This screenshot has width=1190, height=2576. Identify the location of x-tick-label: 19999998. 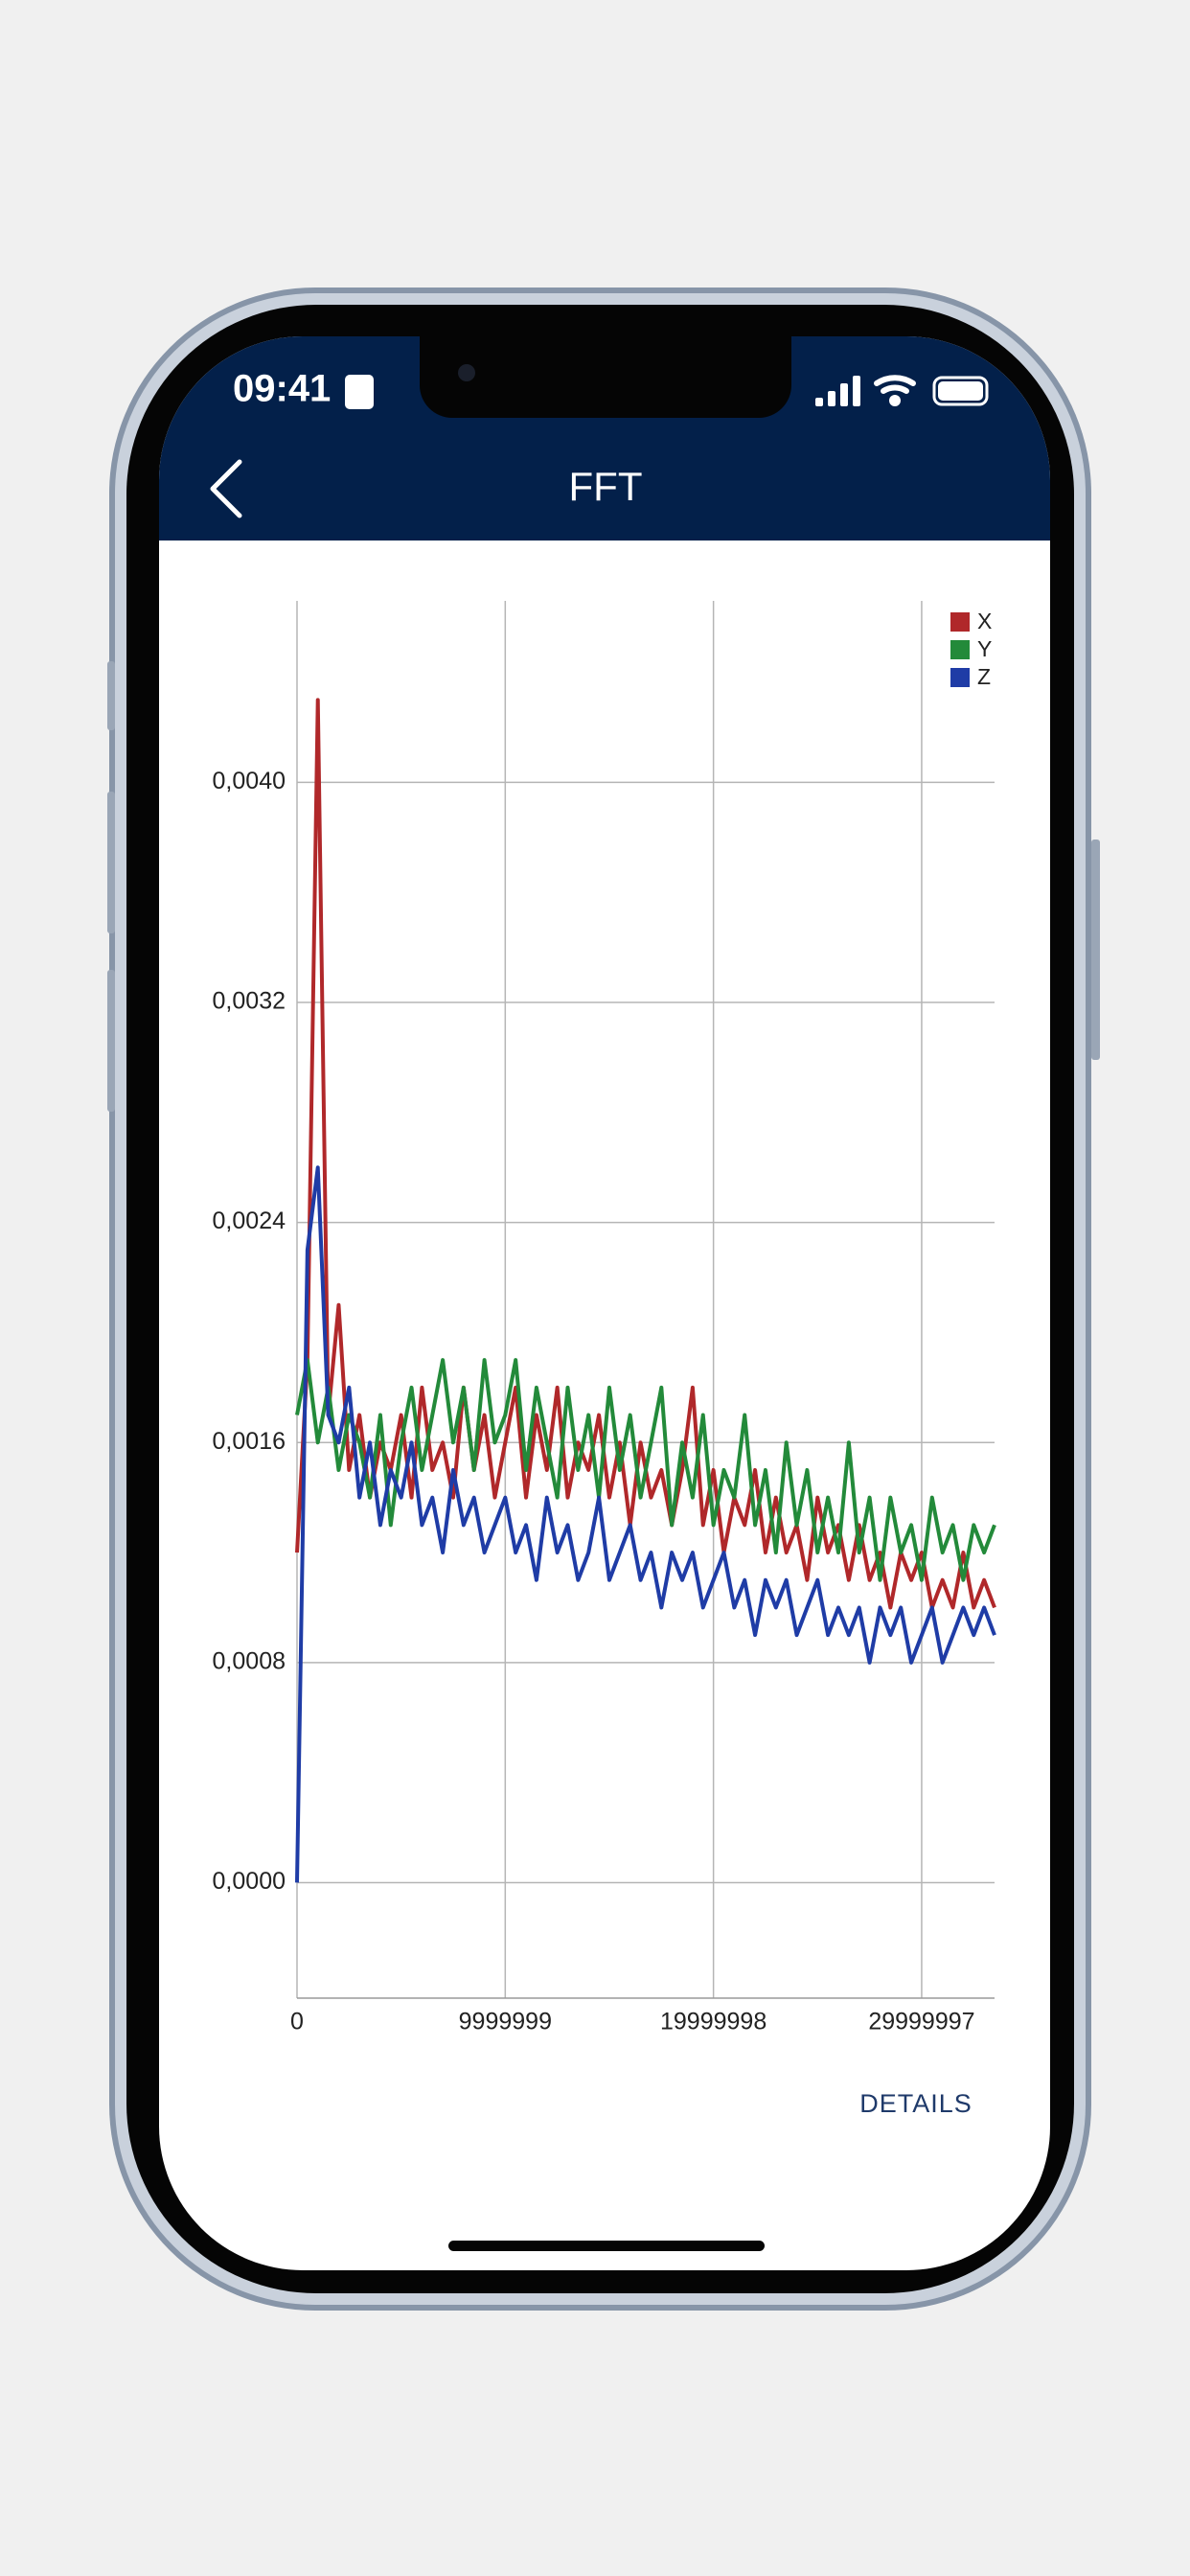
(714, 2022).